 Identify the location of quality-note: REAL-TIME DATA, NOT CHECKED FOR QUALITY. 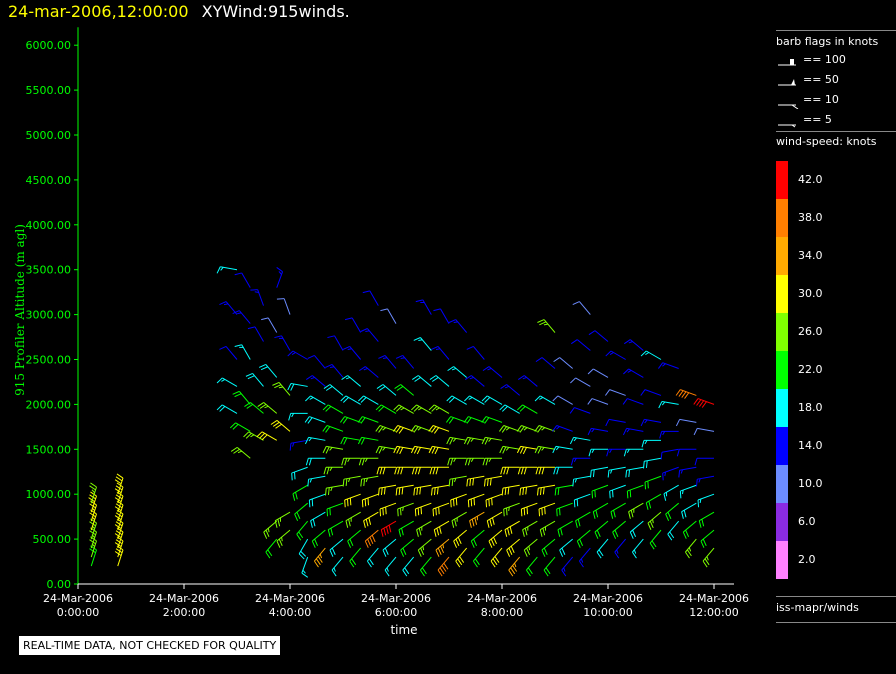
(150, 645).